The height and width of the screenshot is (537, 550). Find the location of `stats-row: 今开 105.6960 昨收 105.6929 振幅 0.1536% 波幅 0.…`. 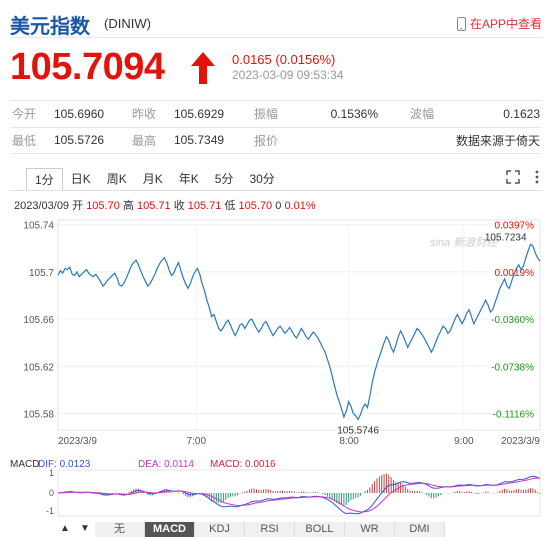

stats-row: 今开 105.6960 昨收 105.6929 振幅 0.1536% 波幅 0.… is located at coordinates (276, 114).